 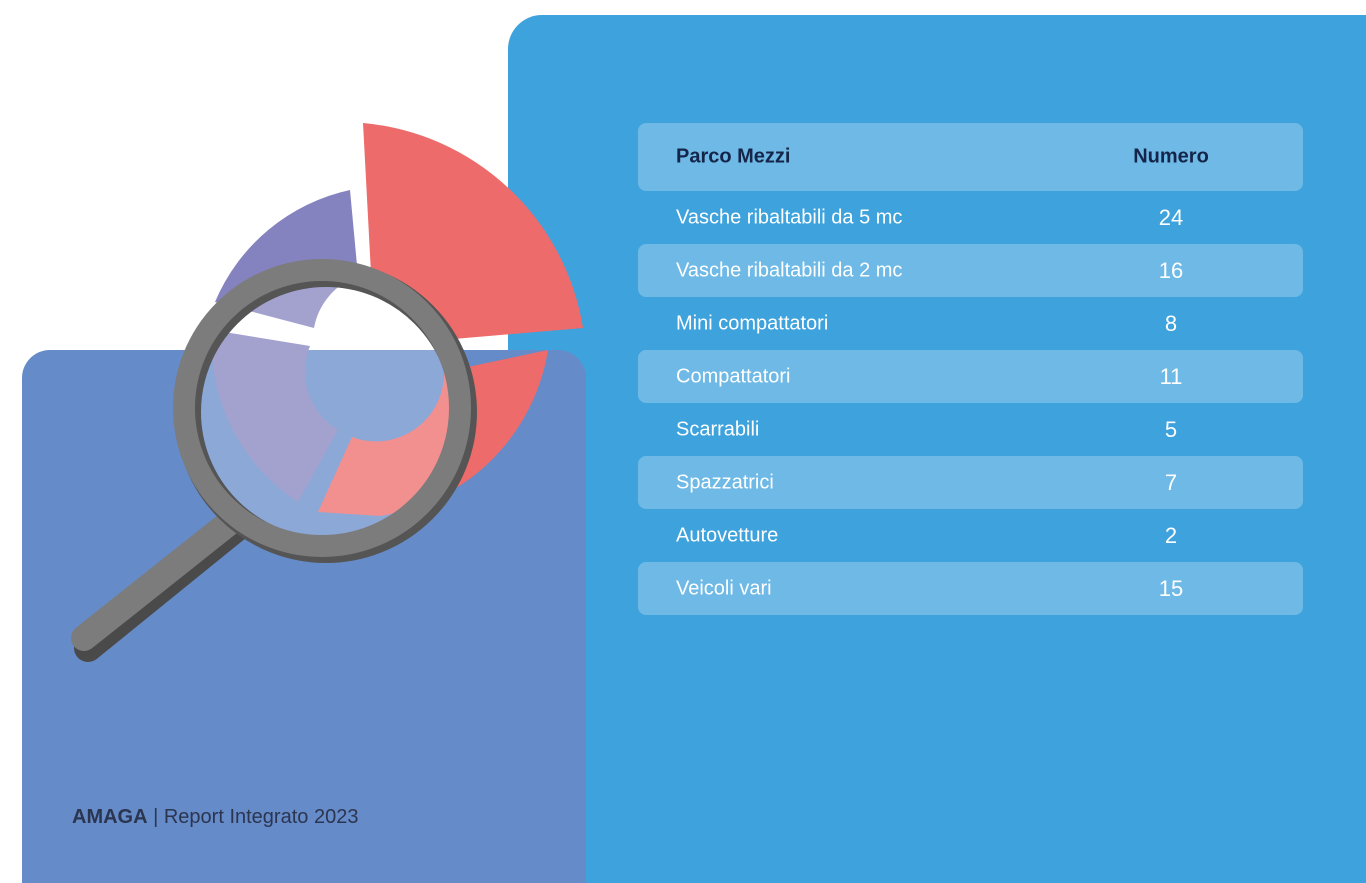 I want to click on row-label: Compattatori, so click(x=733, y=376).